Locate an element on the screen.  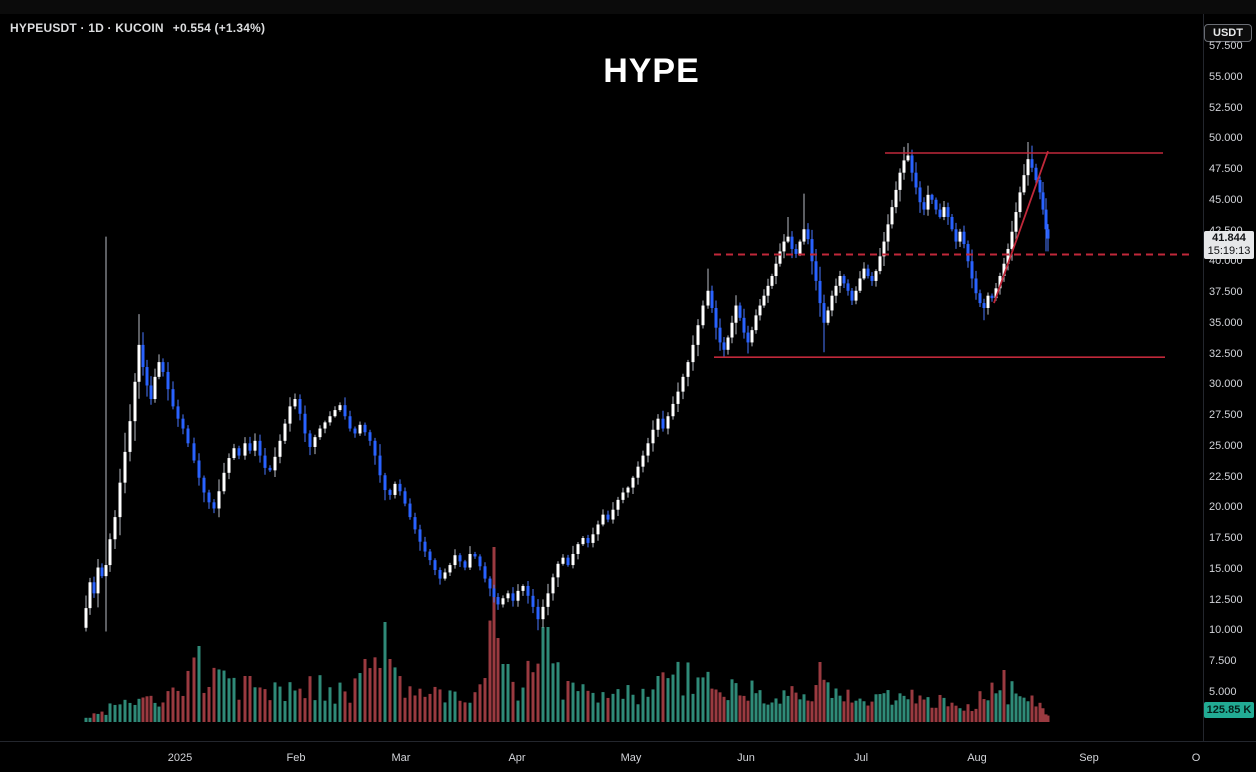
currency-badge: USDT is located at coordinates (1228, 33).